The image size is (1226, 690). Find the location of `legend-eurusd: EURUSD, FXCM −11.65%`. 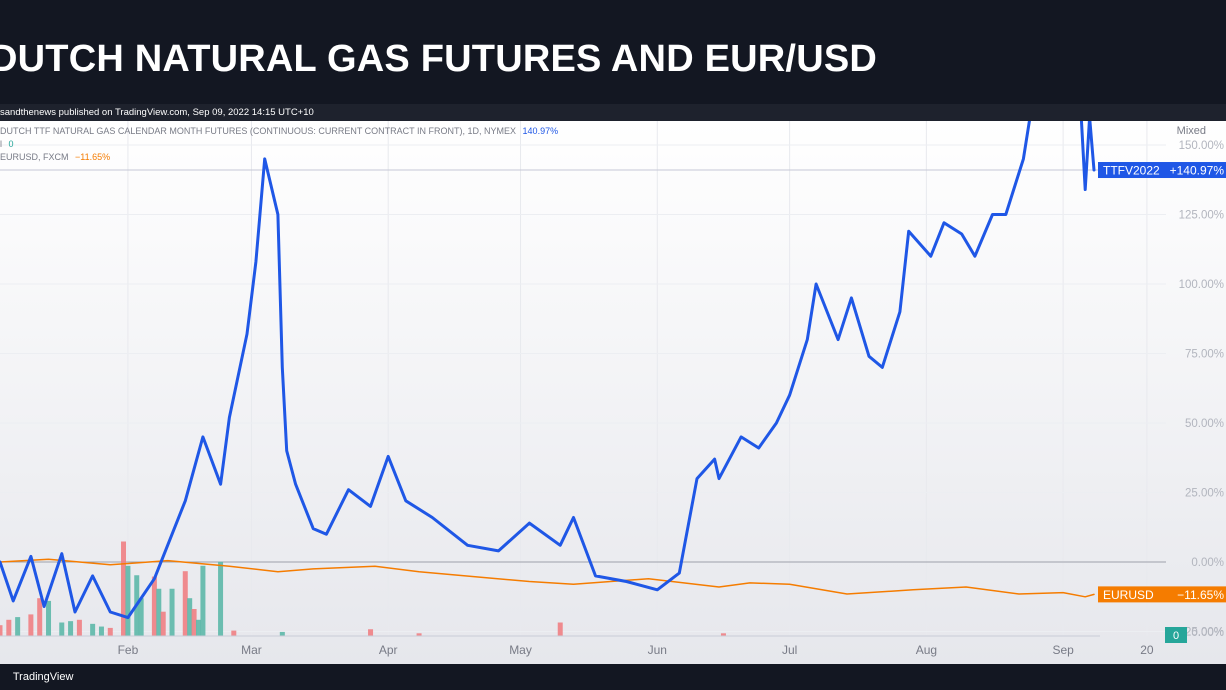

legend-eurusd: EURUSD, FXCM −11.65% is located at coordinates (55, 157).